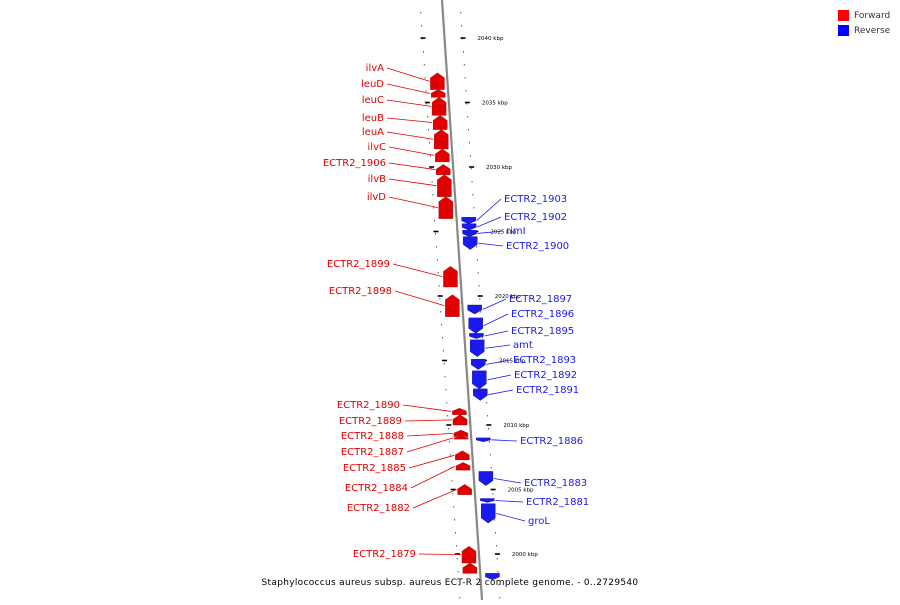  I want to click on reverse-swatch, so click(843, 30).